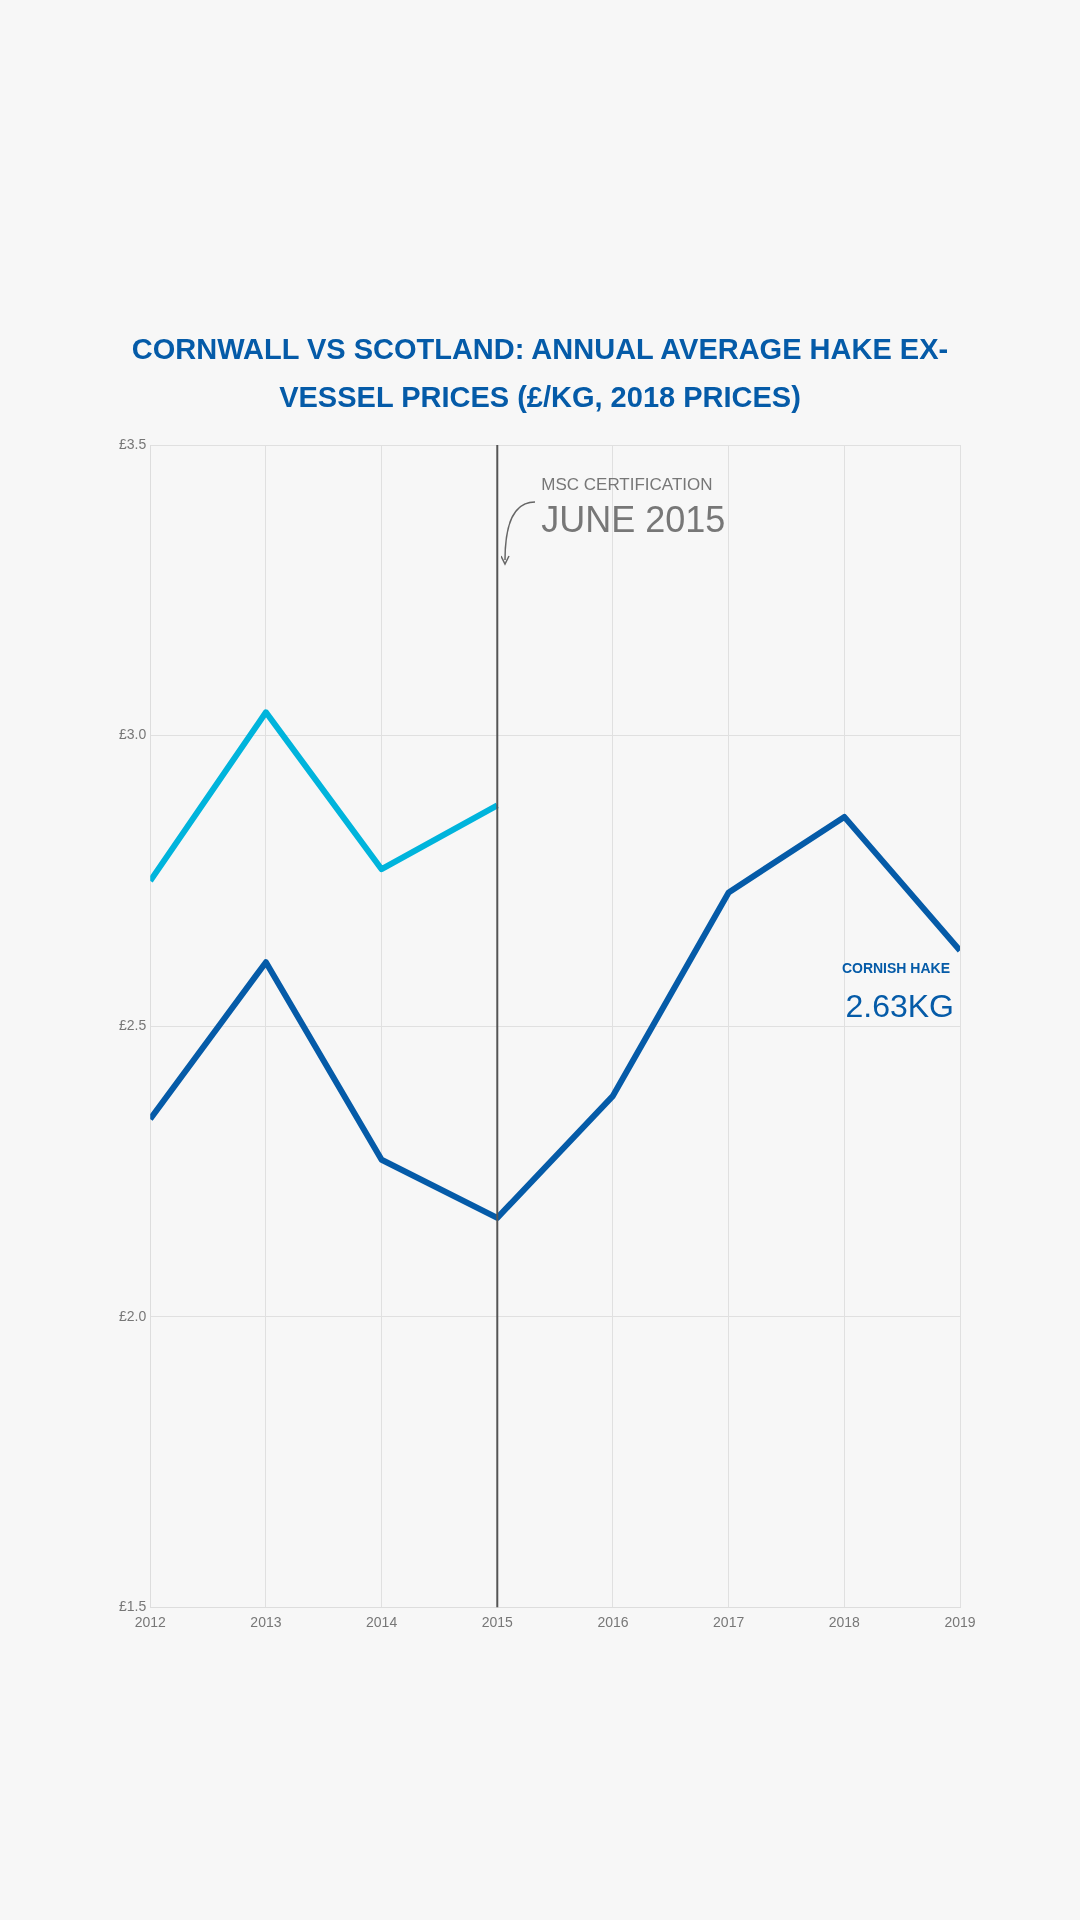 This screenshot has width=1080, height=1920. Describe the element at coordinates (150, 1622) in the screenshot. I see `x-tick-label: 2012` at that location.